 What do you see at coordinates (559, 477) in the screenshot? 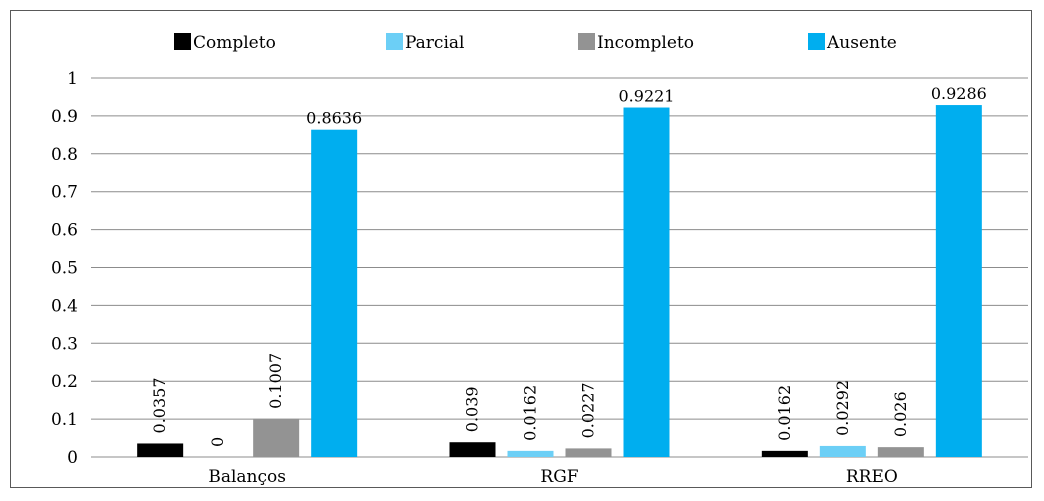
I see `x-category-label: RGF` at bounding box center [559, 477].